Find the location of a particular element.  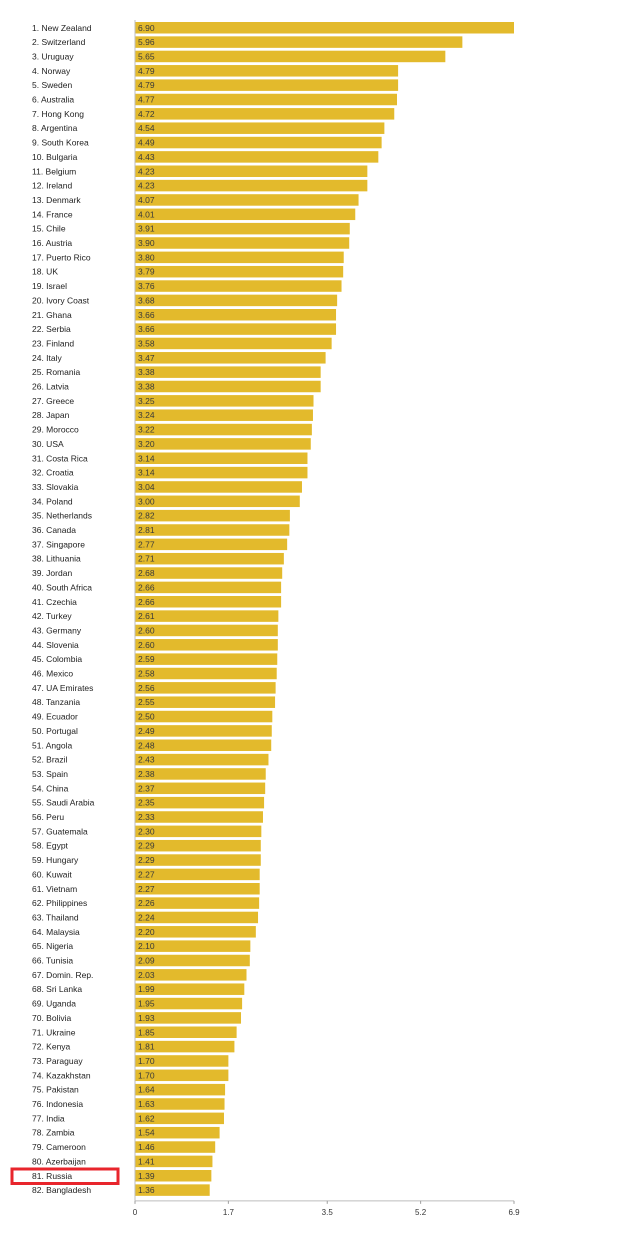

category-label: 1. New Zealand is located at coordinates (62, 28).